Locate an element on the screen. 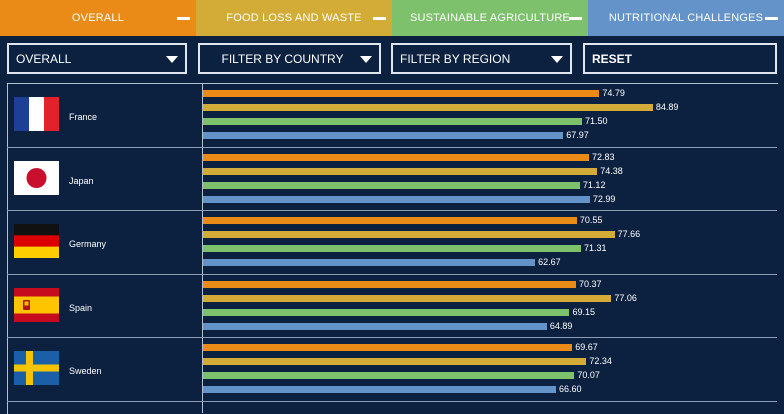  tab-food-loss-and-waste: FOOD LOSS AND WASTE is located at coordinates (294, 18).